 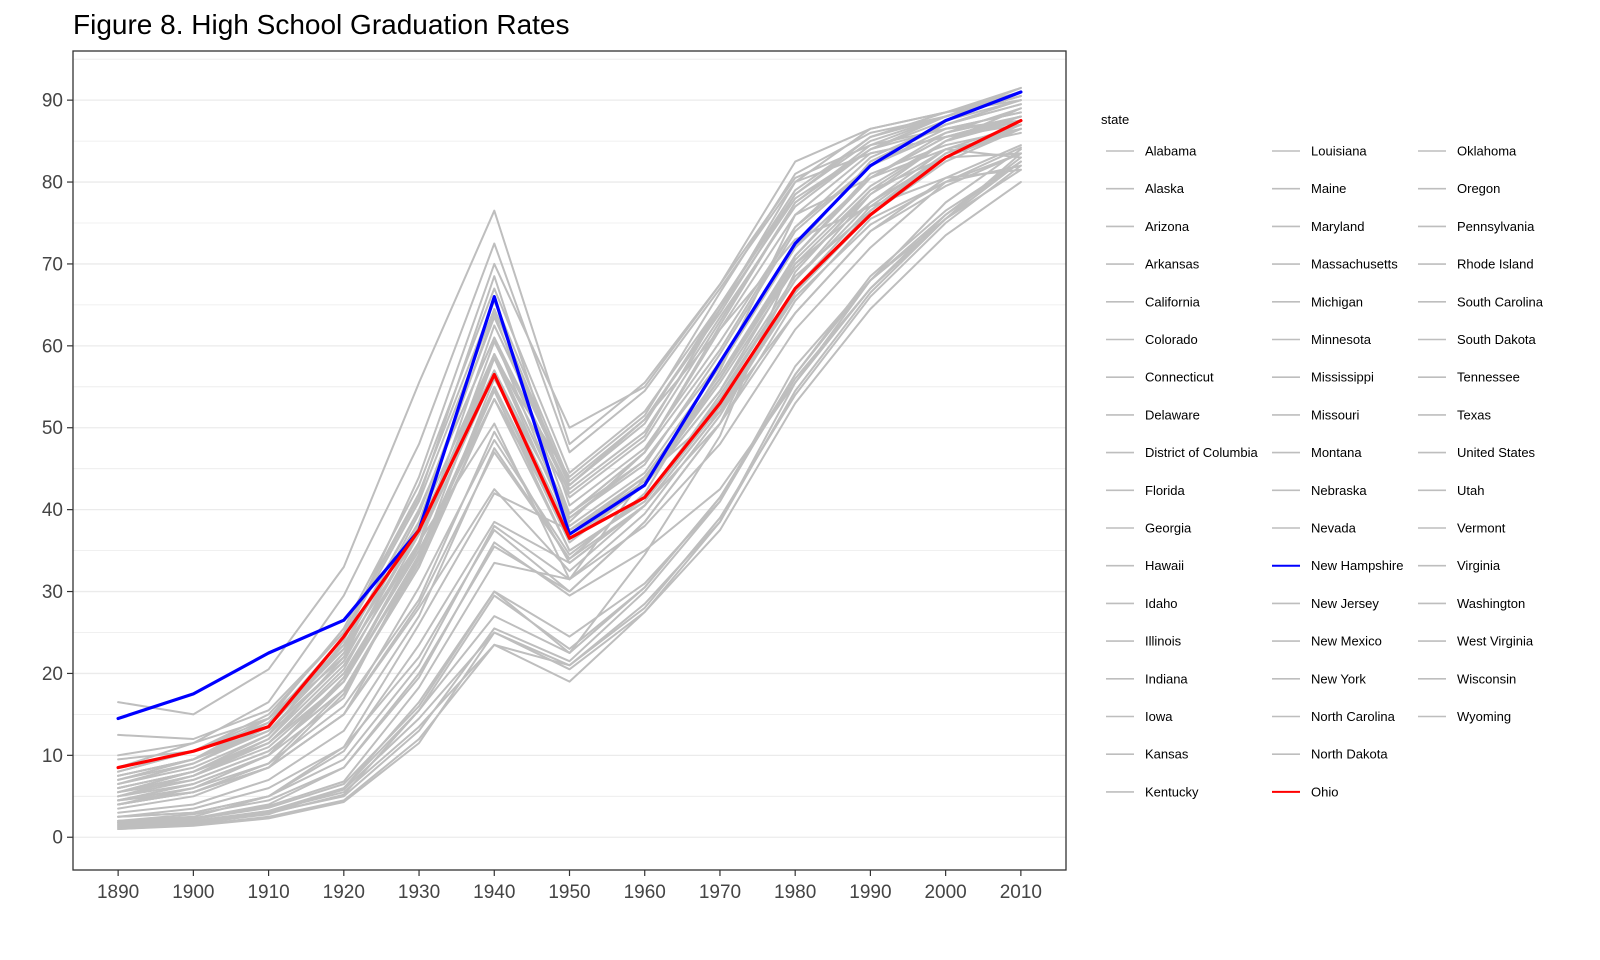 What do you see at coordinates (945, 892) in the screenshot?
I see `x-tick-label: 2000` at bounding box center [945, 892].